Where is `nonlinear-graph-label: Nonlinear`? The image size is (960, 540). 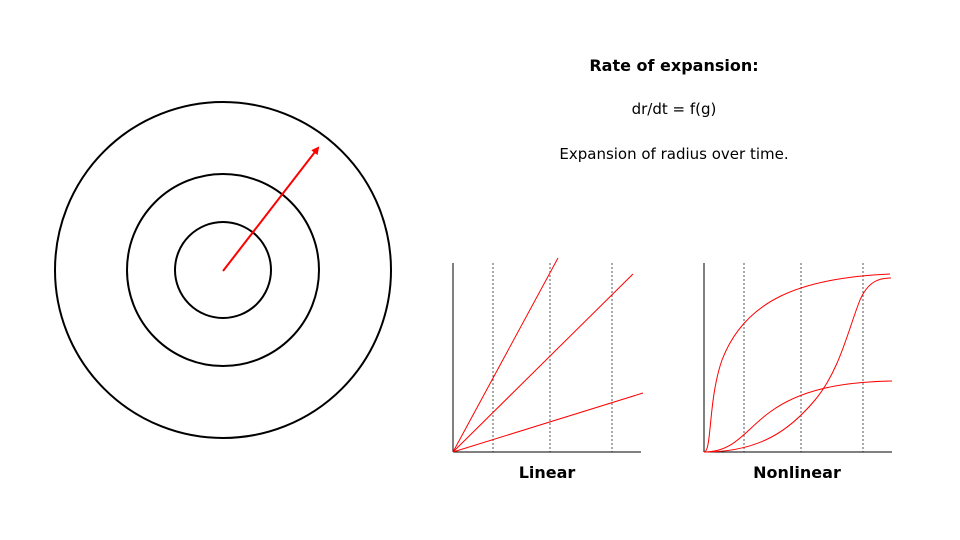
nonlinear-graph-label: Nonlinear is located at coordinates (797, 472).